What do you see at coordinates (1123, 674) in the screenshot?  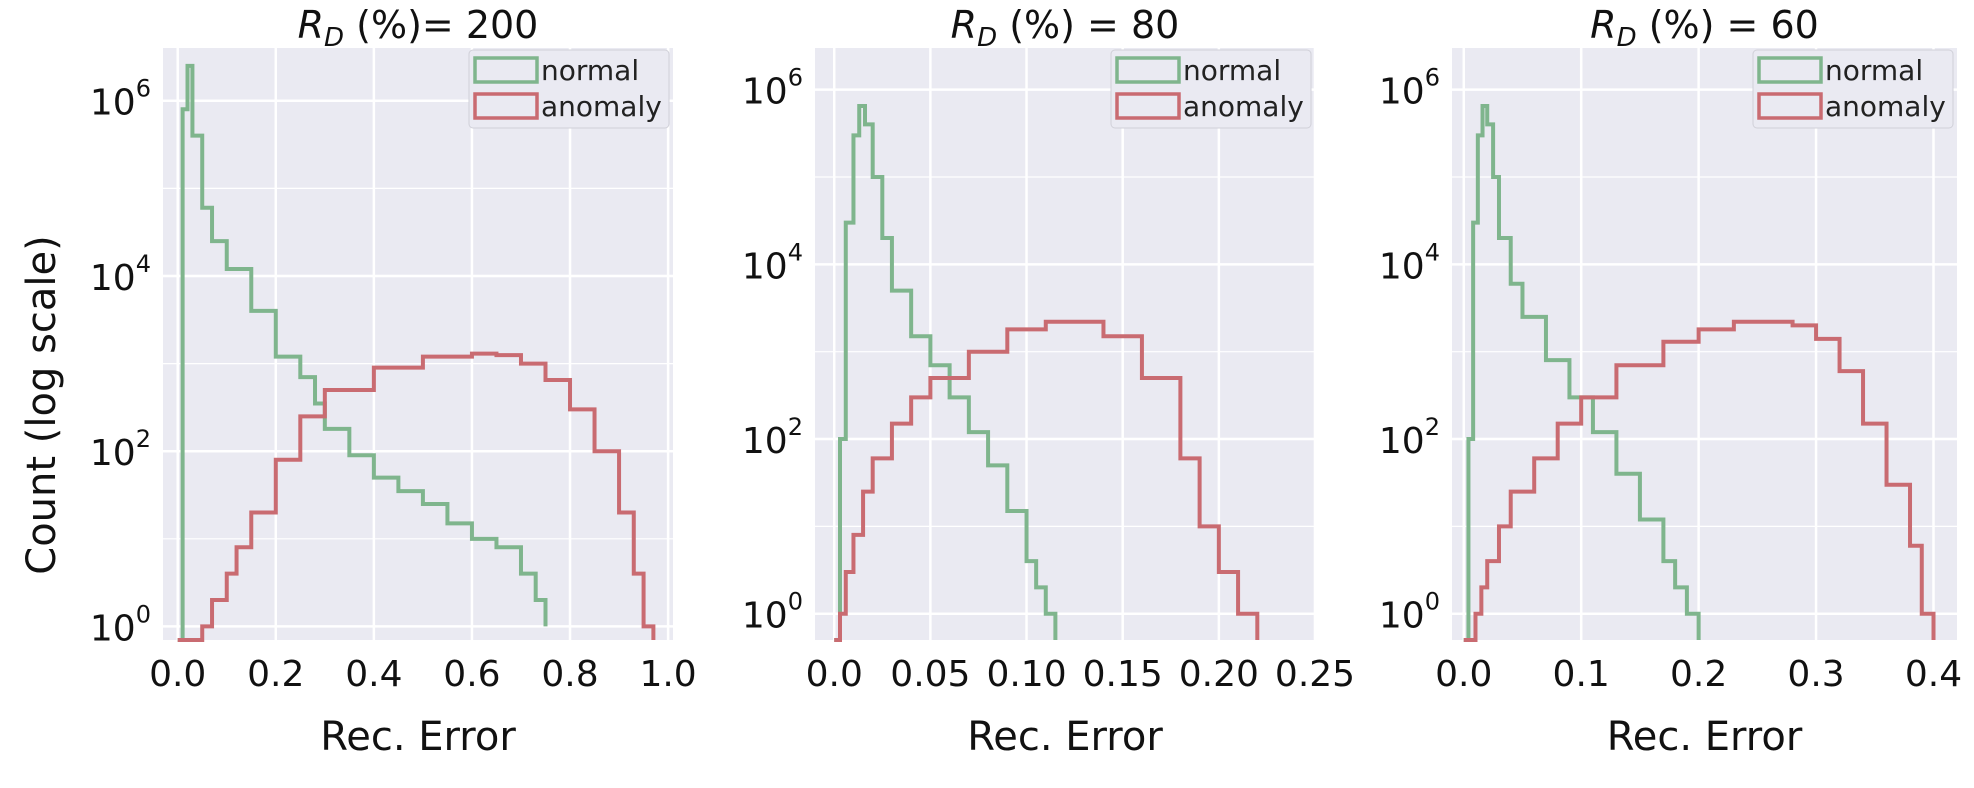 I see `x-tick-label: 0.15` at bounding box center [1123, 674].